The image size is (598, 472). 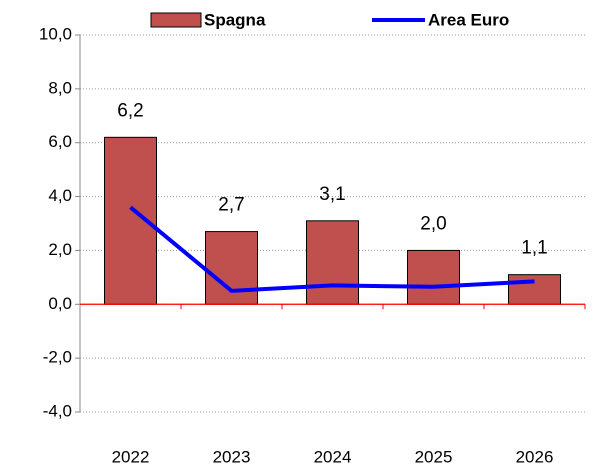 I want to click on legend-label: Area Euro, so click(x=468, y=19).